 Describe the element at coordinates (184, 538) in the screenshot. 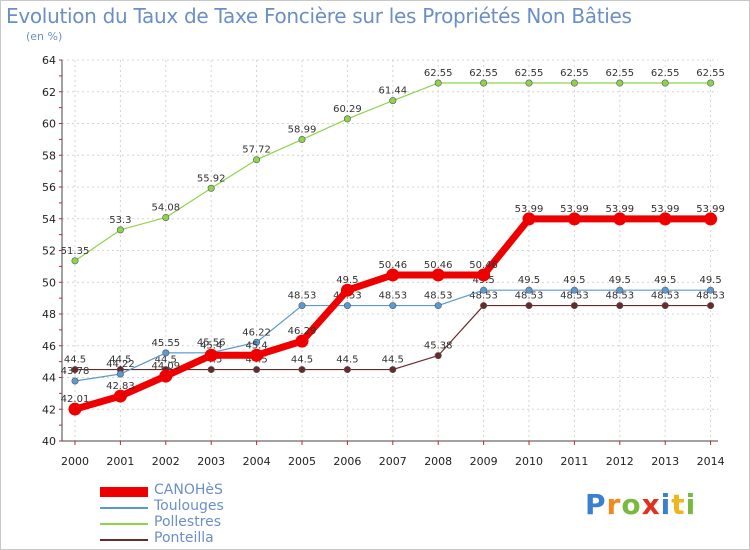

I see `legend-label: Ponteilla` at that location.